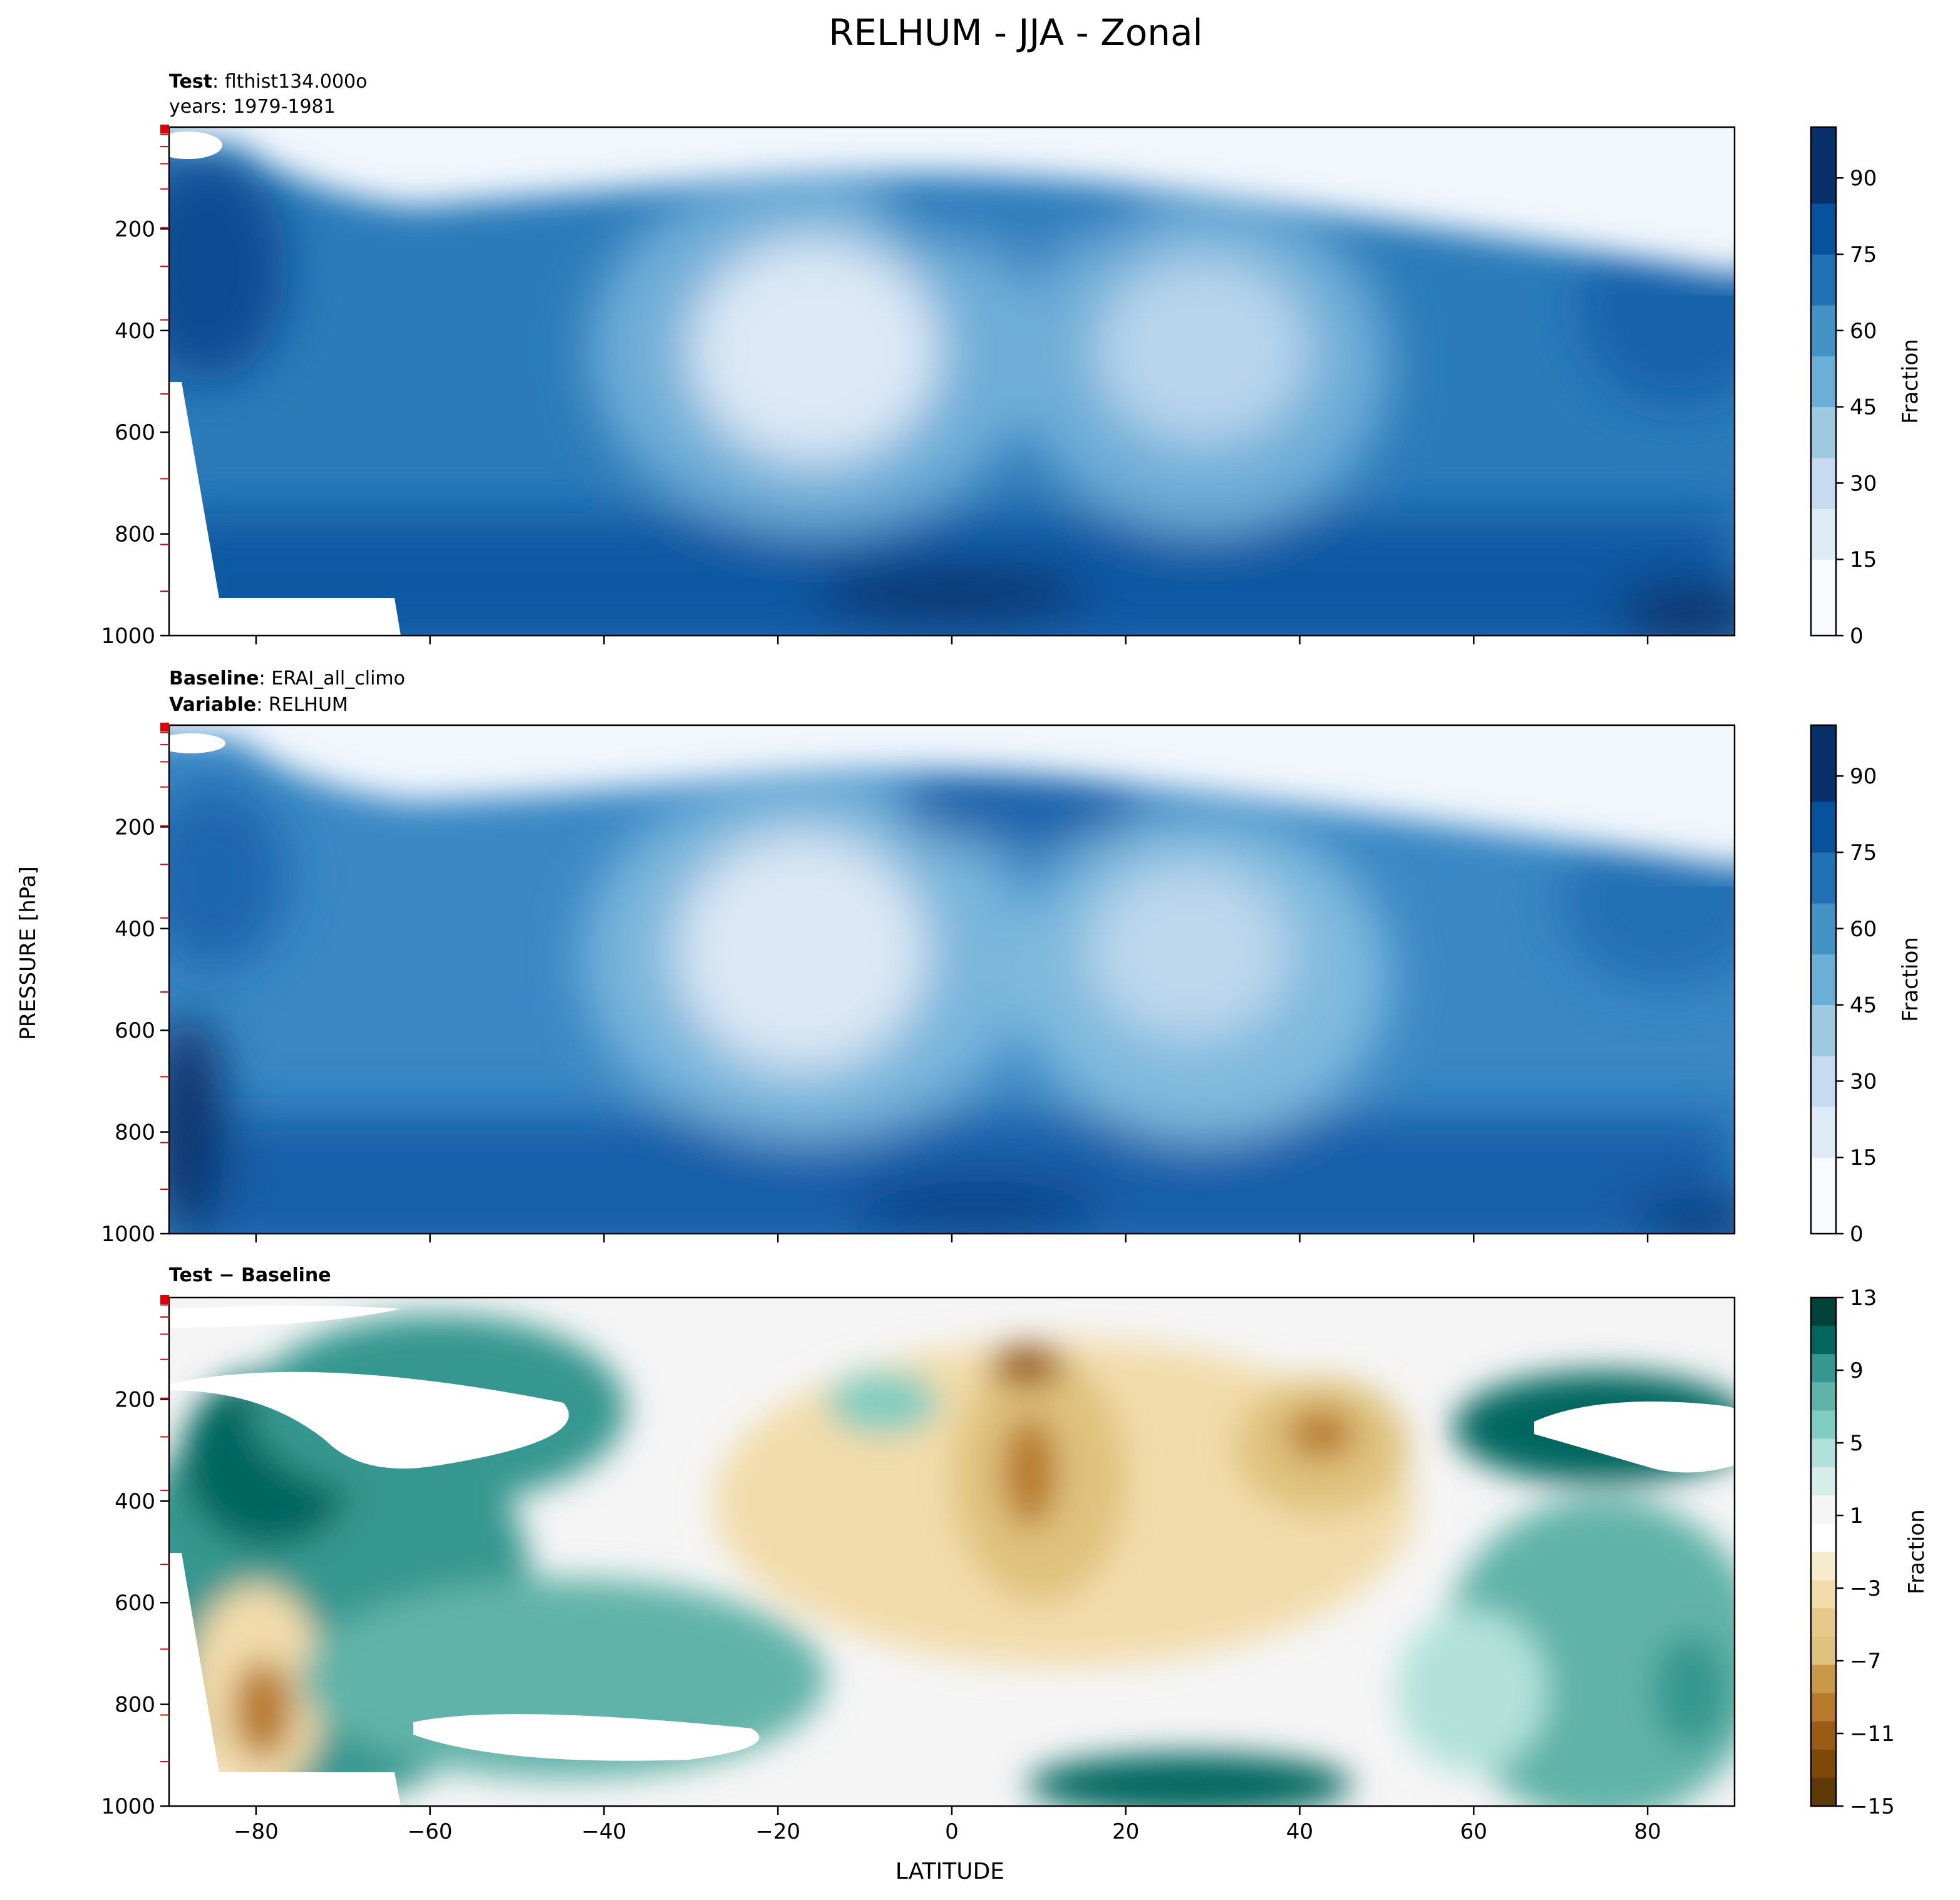  What do you see at coordinates (604, 1831) in the screenshot?
I see `x-tick-label: −40` at bounding box center [604, 1831].